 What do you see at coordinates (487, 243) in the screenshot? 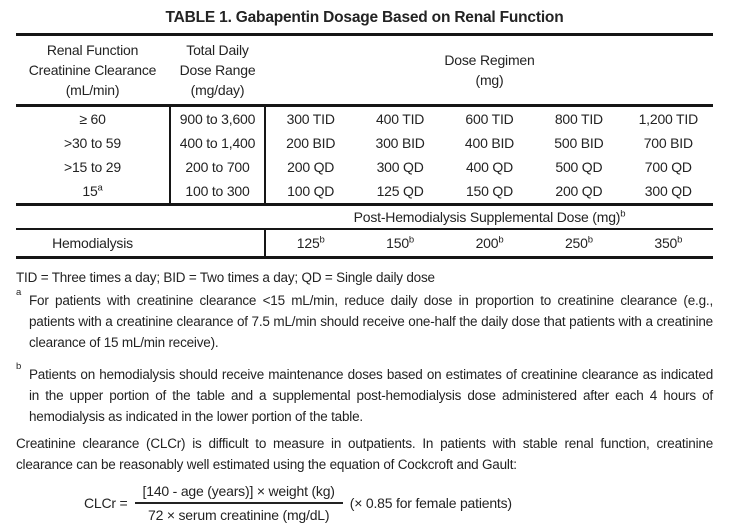
I see `supplemental-dose-value: 200` at bounding box center [487, 243].